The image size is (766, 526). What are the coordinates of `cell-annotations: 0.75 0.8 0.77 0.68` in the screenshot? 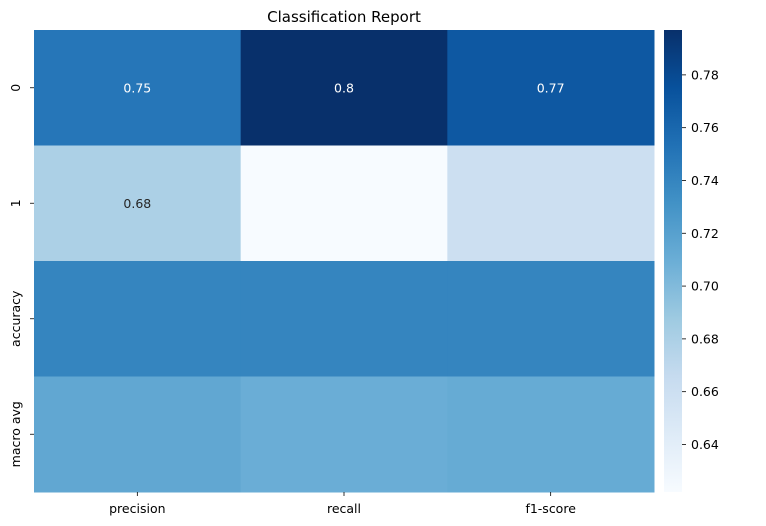 It's located at (343, 145).